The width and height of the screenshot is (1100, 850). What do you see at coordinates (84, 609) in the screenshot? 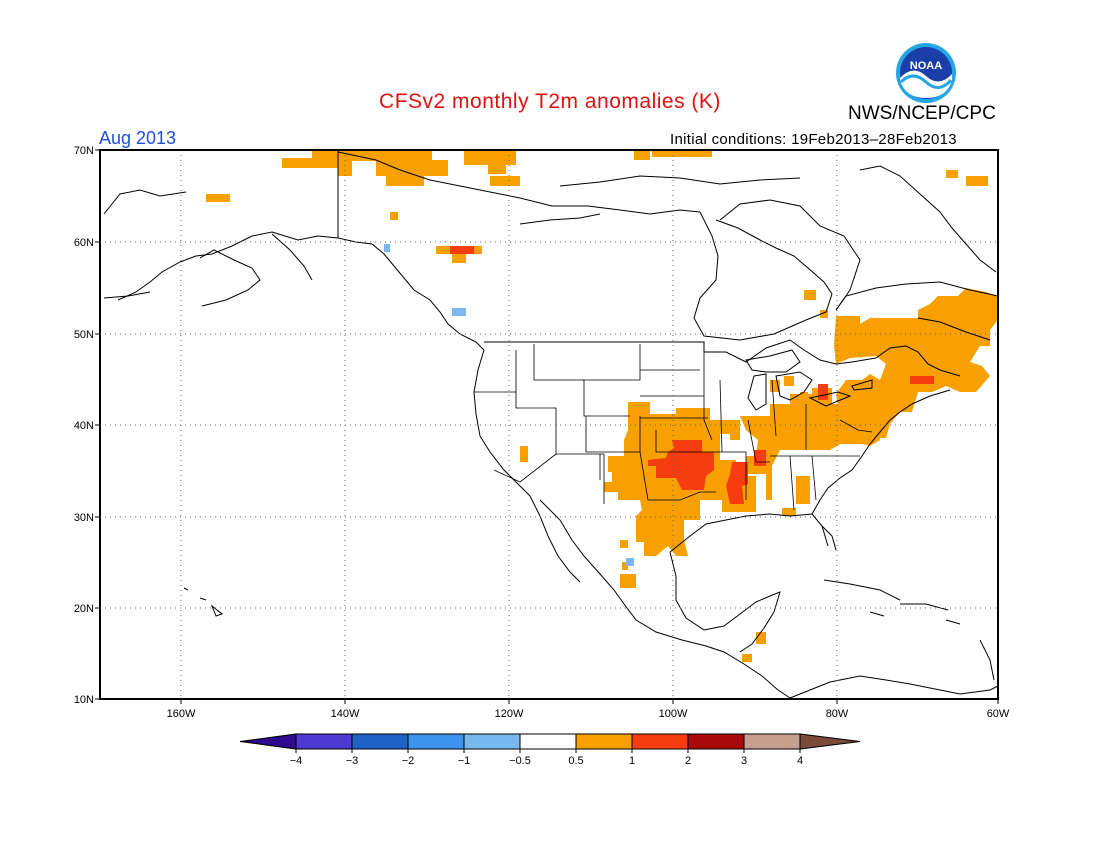
I see `lat-label: 20N` at bounding box center [84, 609].